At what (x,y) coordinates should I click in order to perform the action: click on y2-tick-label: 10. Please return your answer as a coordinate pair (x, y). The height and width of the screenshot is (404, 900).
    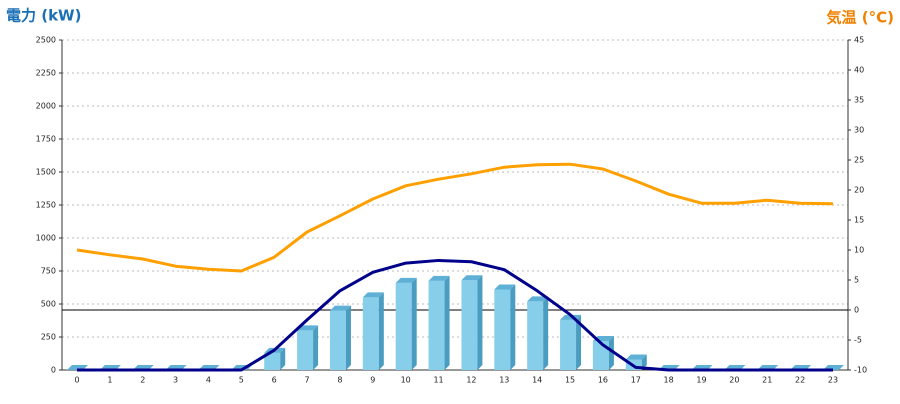
    Looking at the image, I should click on (859, 250).